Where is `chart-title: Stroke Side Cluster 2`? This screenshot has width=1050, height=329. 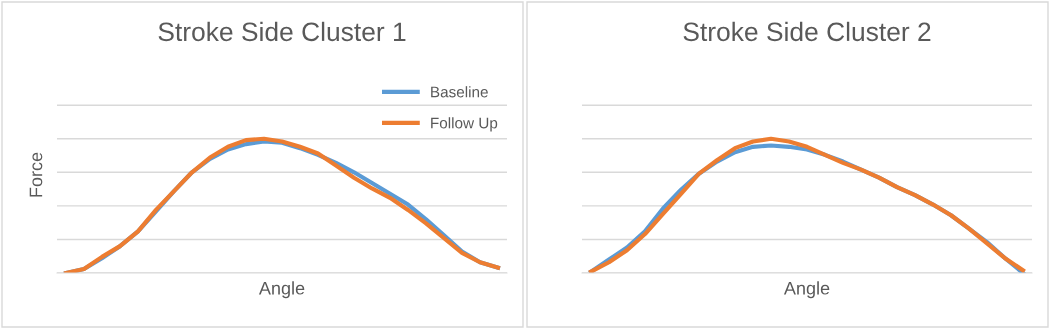 chart-title: Stroke Side Cluster 2 is located at coordinates (807, 31).